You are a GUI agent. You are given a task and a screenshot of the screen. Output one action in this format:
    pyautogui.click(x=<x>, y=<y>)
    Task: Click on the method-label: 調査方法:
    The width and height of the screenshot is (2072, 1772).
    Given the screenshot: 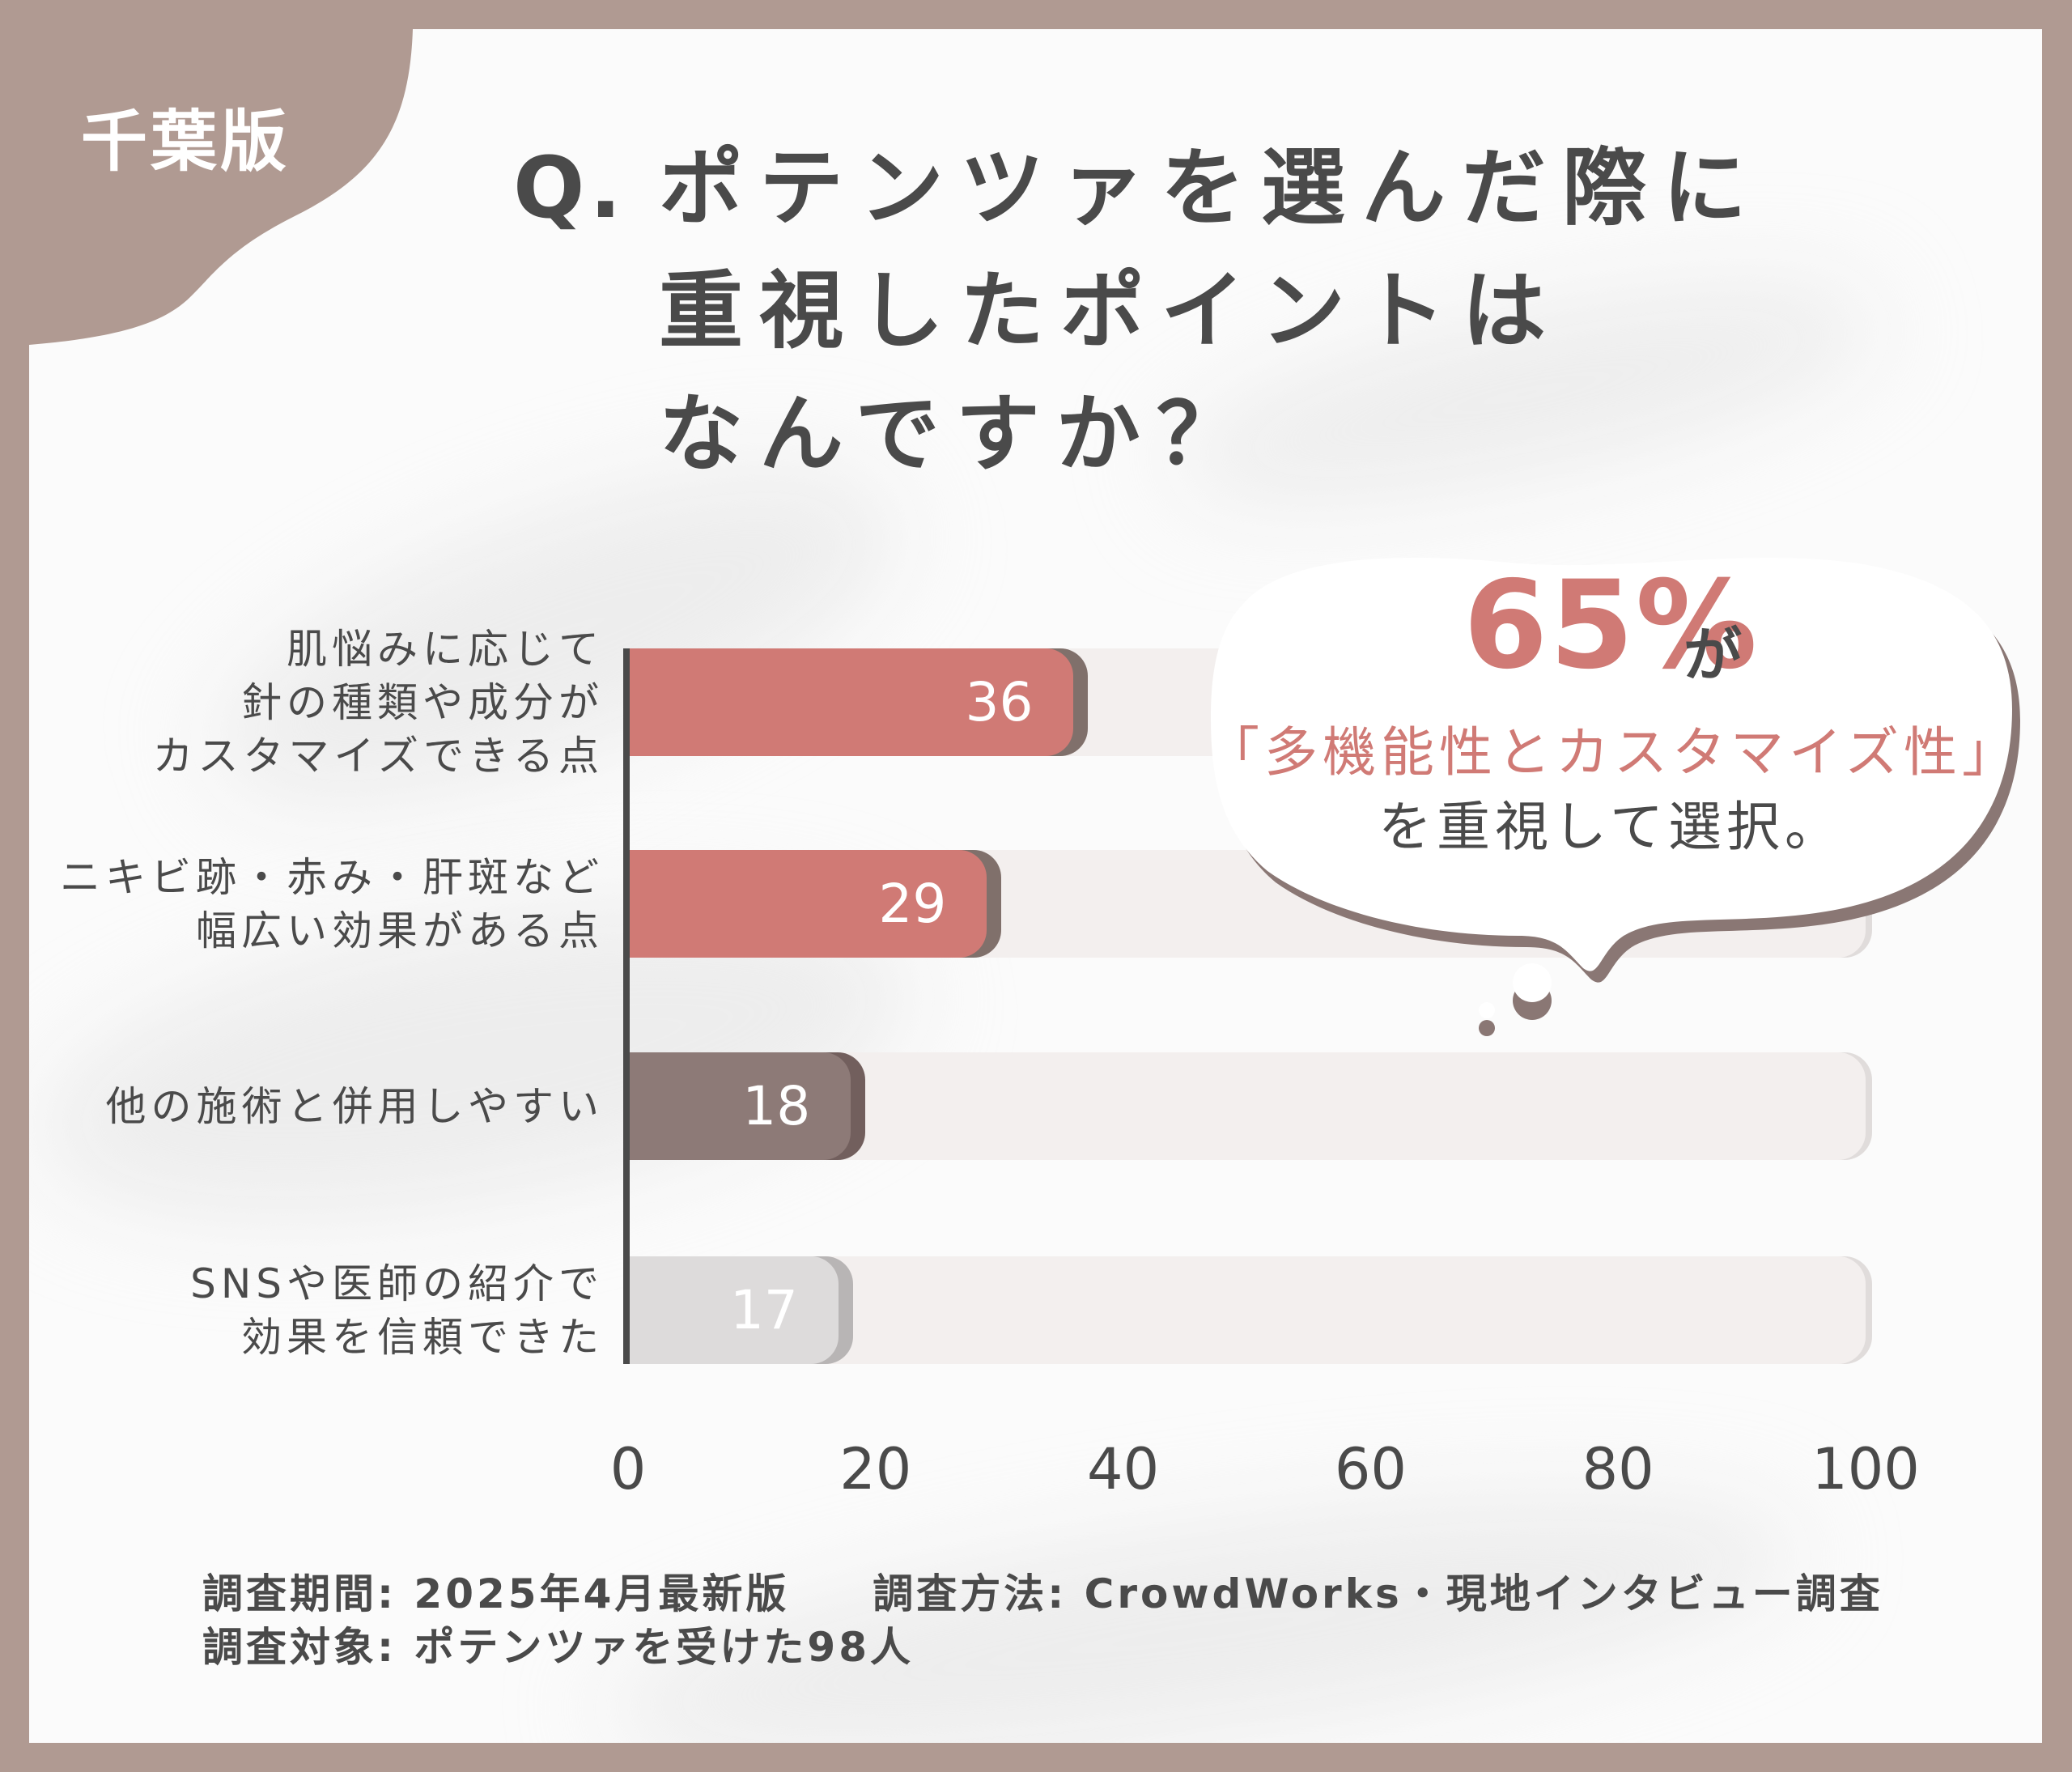 What is the action you would take?
    pyautogui.click(x=970, y=1594)
    